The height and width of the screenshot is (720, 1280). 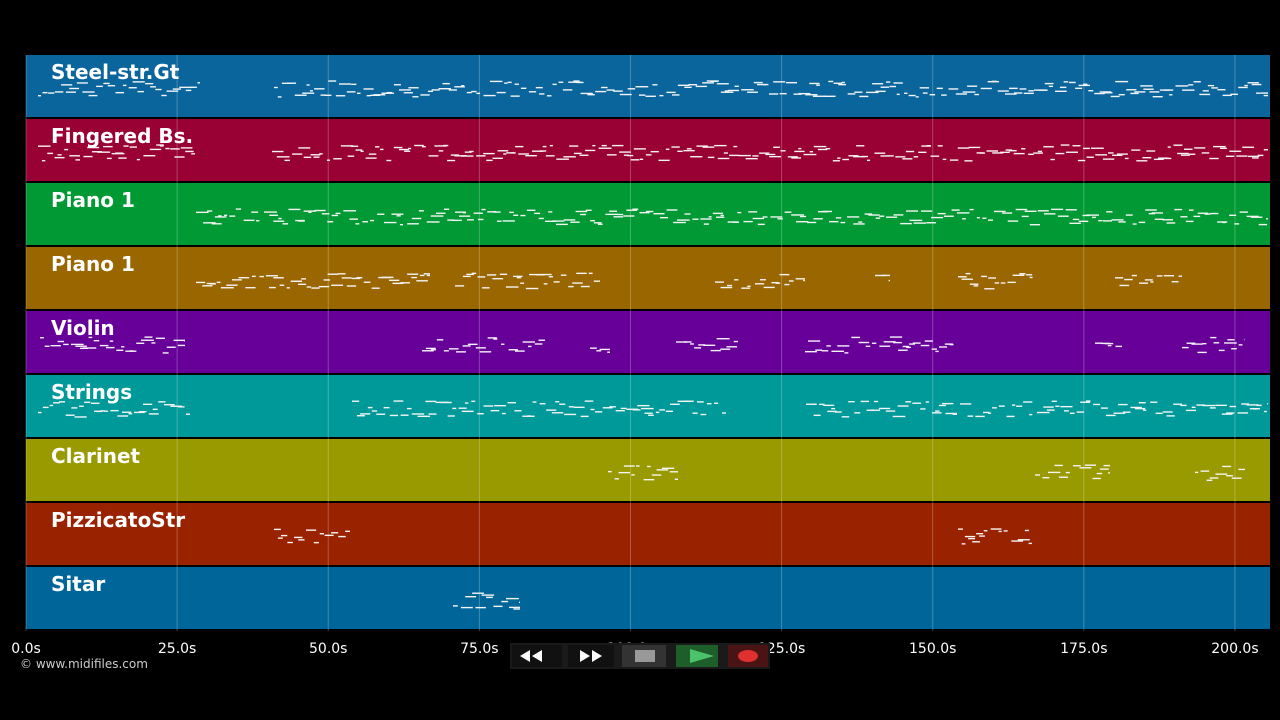 What do you see at coordinates (115, 72) in the screenshot?
I see `track-name: Steel-str.Gt` at bounding box center [115, 72].